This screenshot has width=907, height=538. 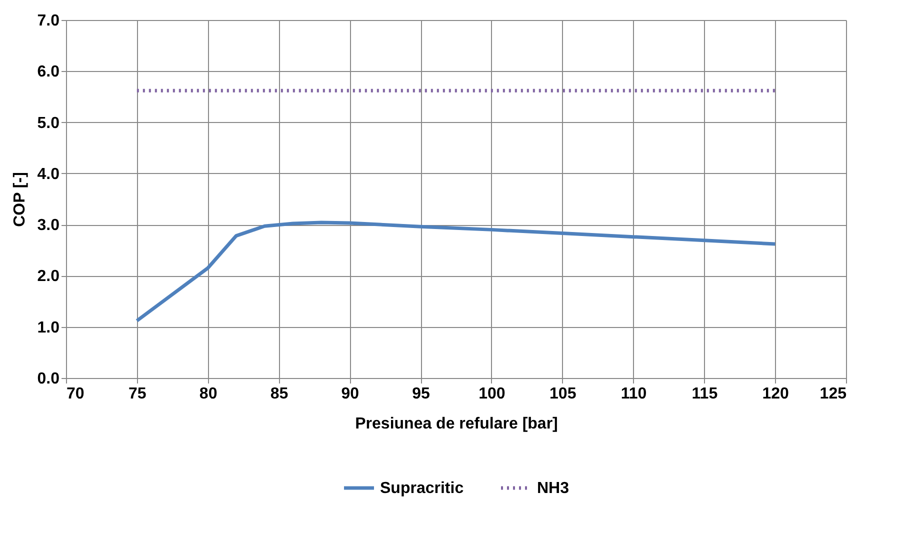 What do you see at coordinates (19, 199) in the screenshot?
I see `y-axis-title: COP [-]` at bounding box center [19, 199].